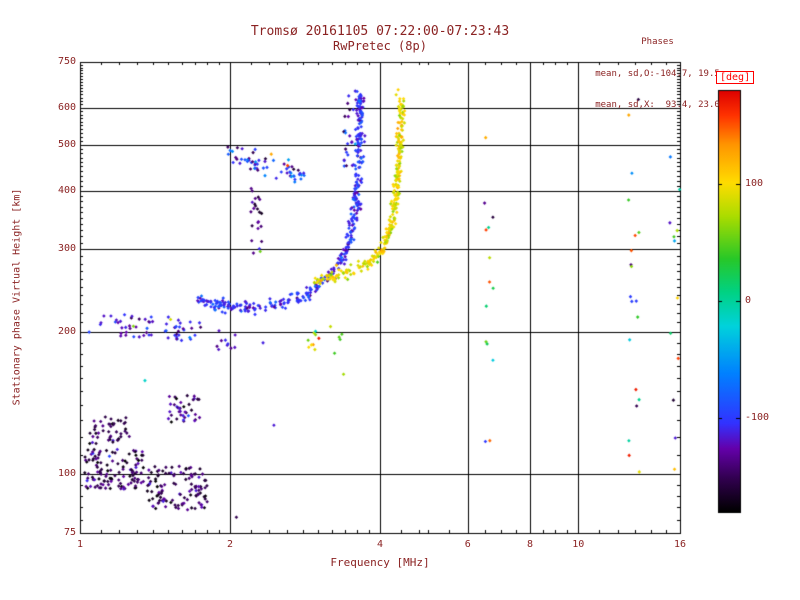 This screenshot has width=800, height=600. Describe the element at coordinates (467, 544) in the screenshot. I see `x-tick-label: 6` at that location.